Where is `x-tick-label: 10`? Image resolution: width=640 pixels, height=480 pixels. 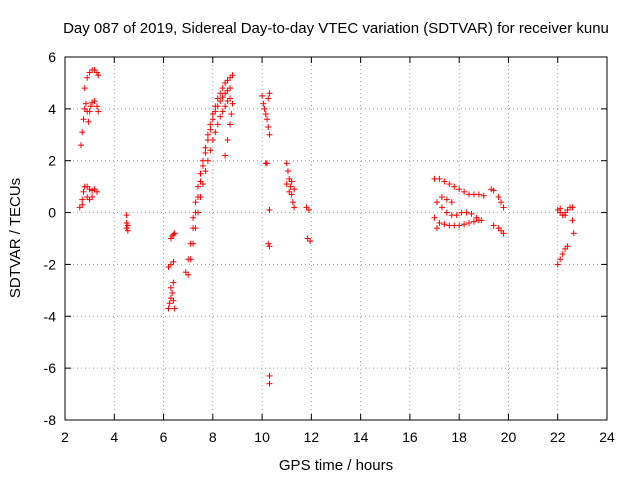
x-tick-label: 10 is located at coordinates (262, 437).